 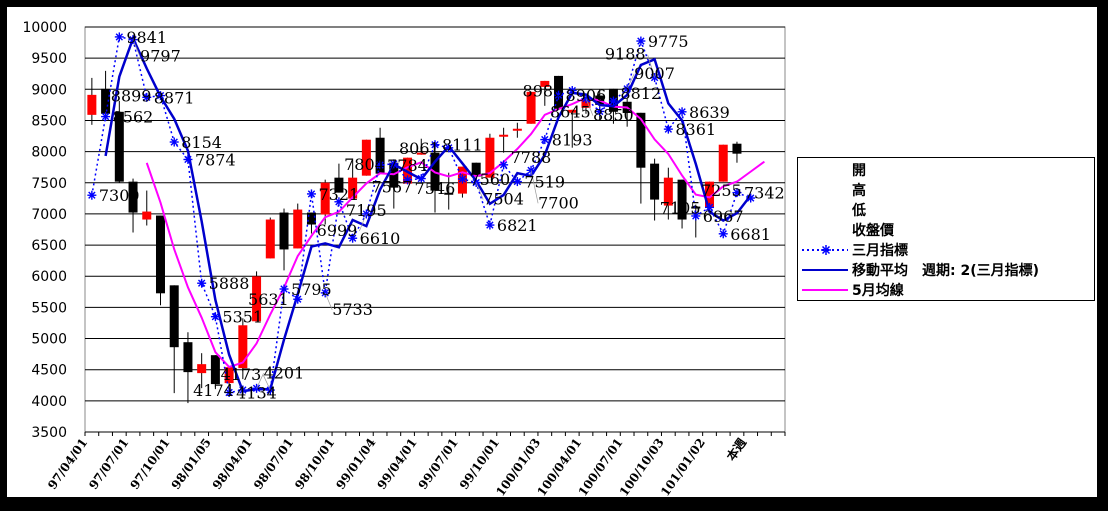 I want to click on legend-label: 三月指標, so click(x=880, y=251).